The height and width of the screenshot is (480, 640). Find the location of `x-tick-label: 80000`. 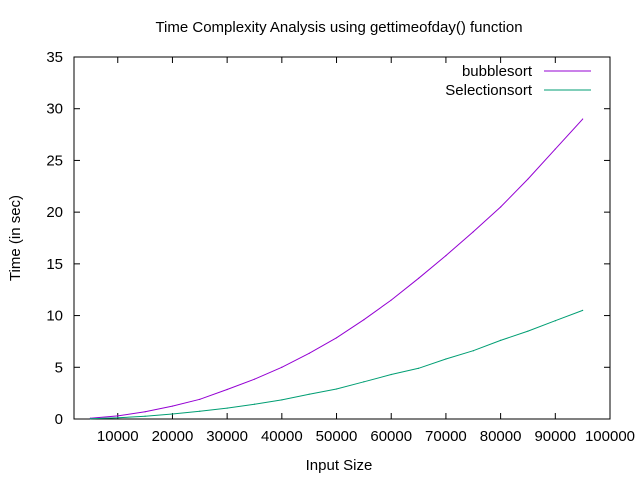

x-tick-label: 80000 is located at coordinates (501, 436).